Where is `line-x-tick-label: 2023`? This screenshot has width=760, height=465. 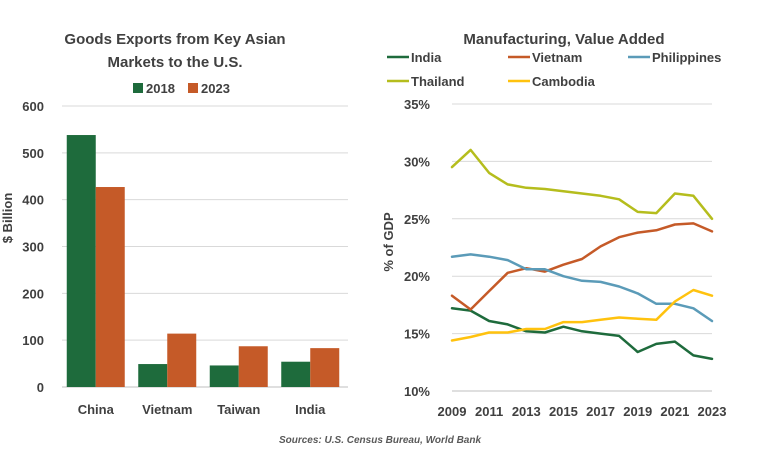 line-x-tick-label: 2023 is located at coordinates (712, 411).